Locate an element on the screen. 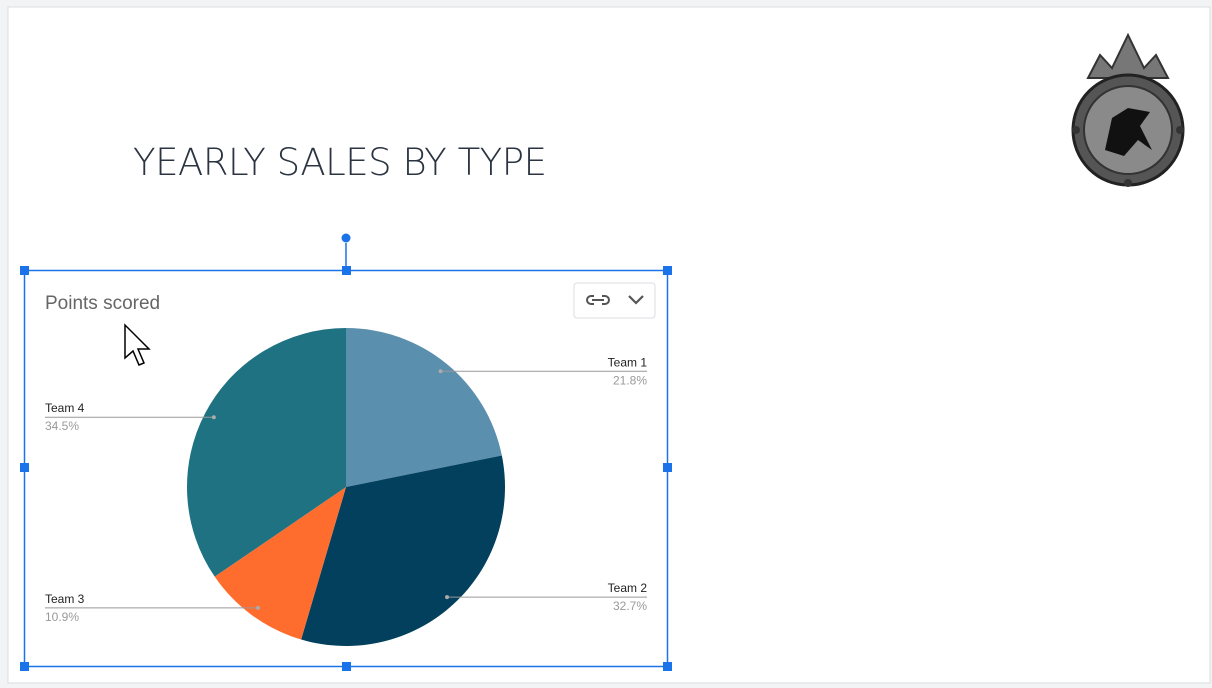 This screenshot has width=1212, height=688. data-label: 21.8% is located at coordinates (630, 380).